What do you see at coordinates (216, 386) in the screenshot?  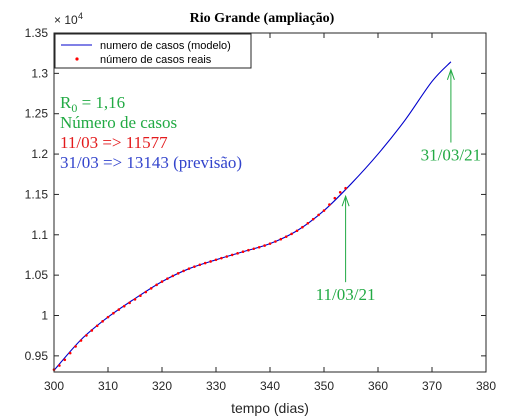 I see `x-tick-label: 330` at bounding box center [216, 386].